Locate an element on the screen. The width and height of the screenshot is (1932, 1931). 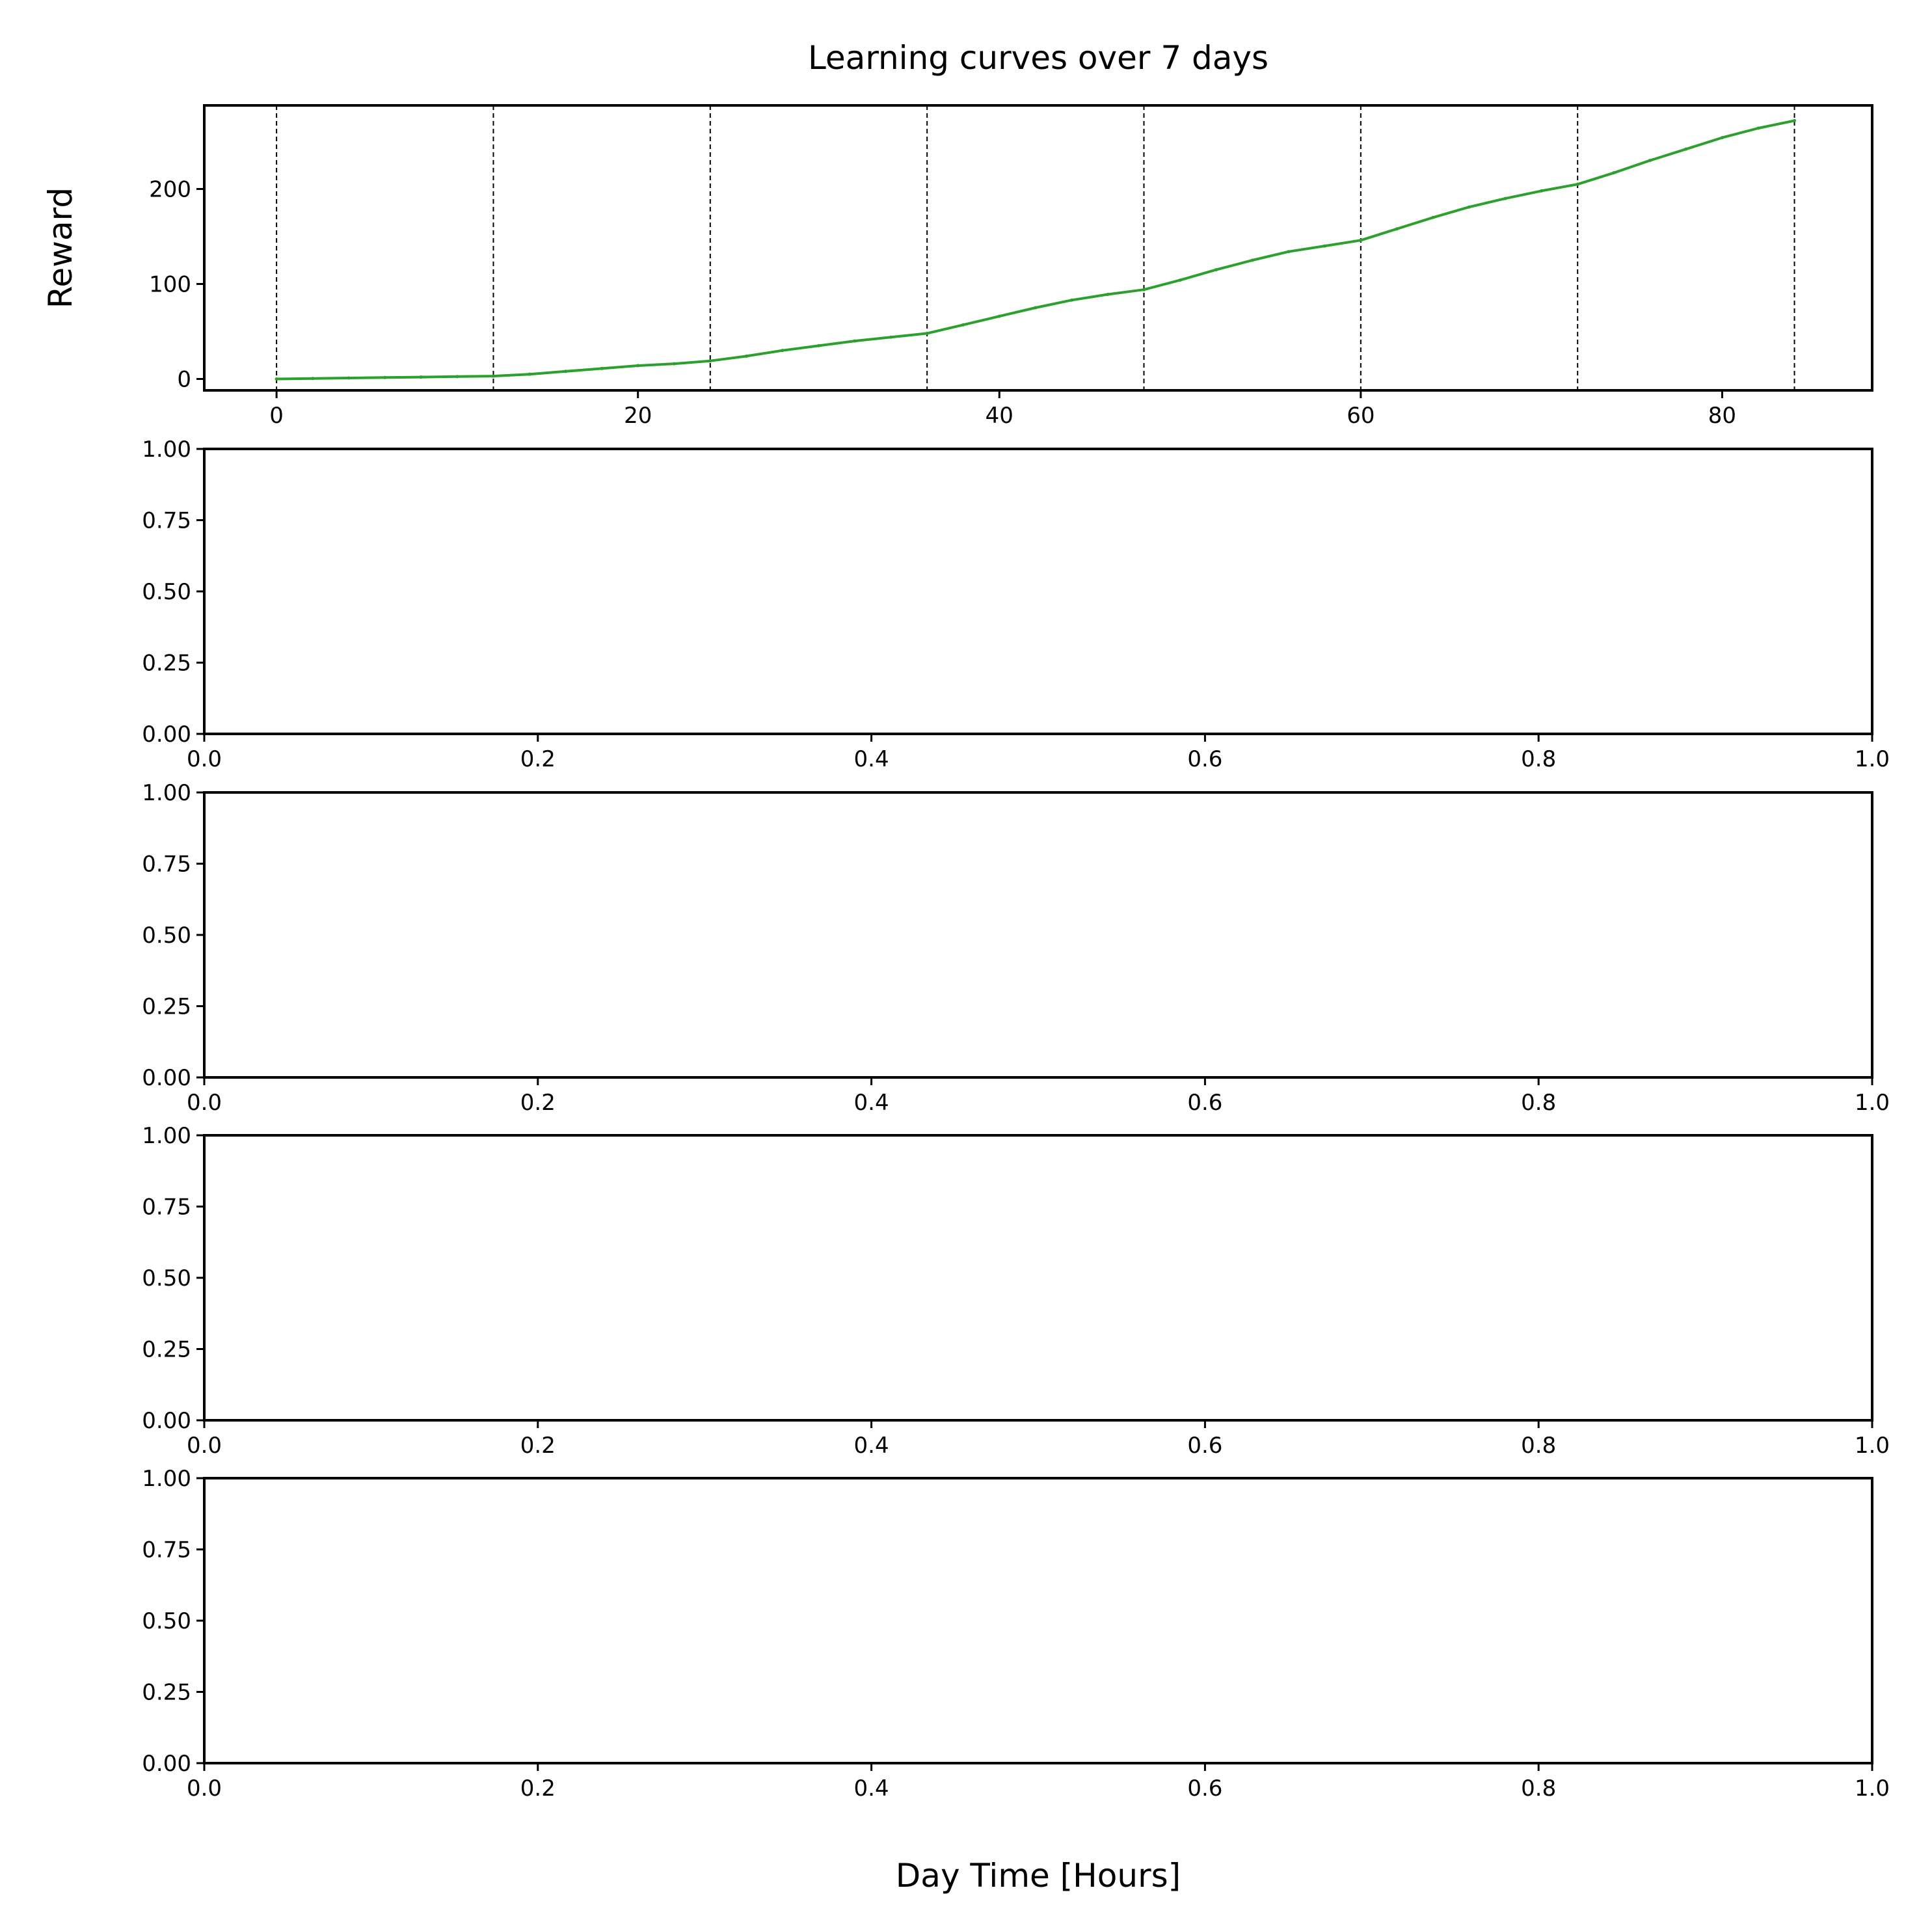
x-tick-label: 60 is located at coordinates (1361, 416).